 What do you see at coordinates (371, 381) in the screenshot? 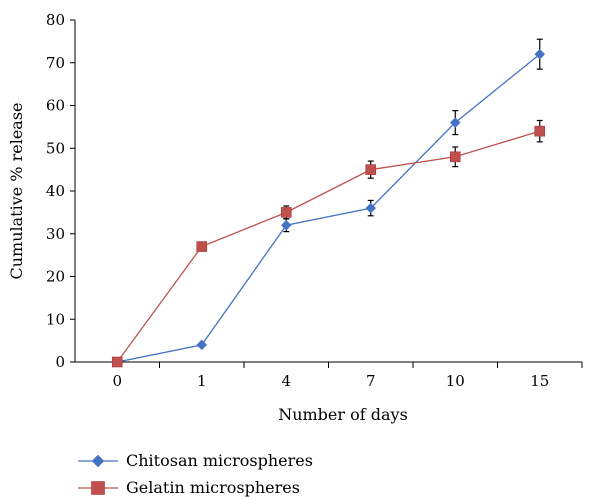
I see `x-tick-label: 7` at bounding box center [371, 381].